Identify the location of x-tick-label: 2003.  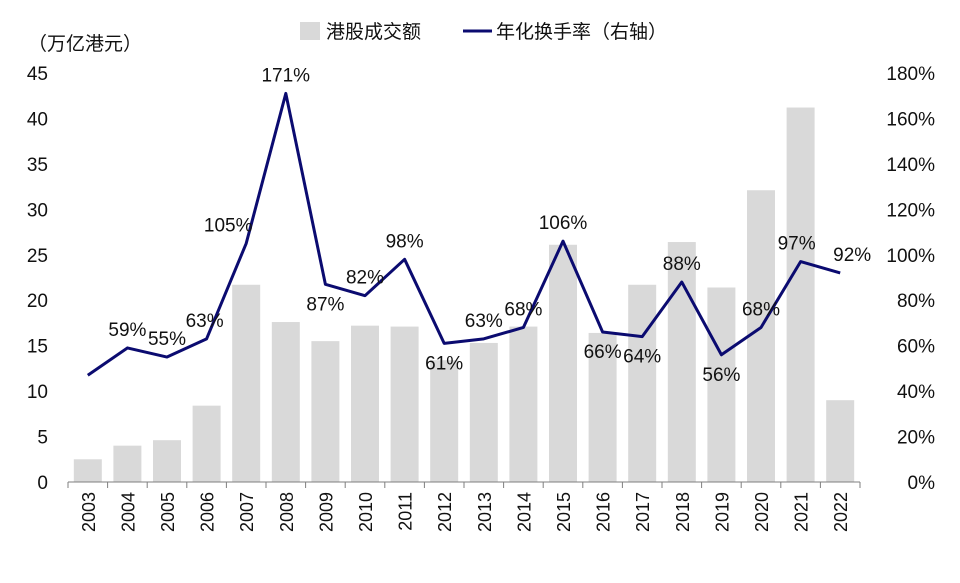
(89, 512).